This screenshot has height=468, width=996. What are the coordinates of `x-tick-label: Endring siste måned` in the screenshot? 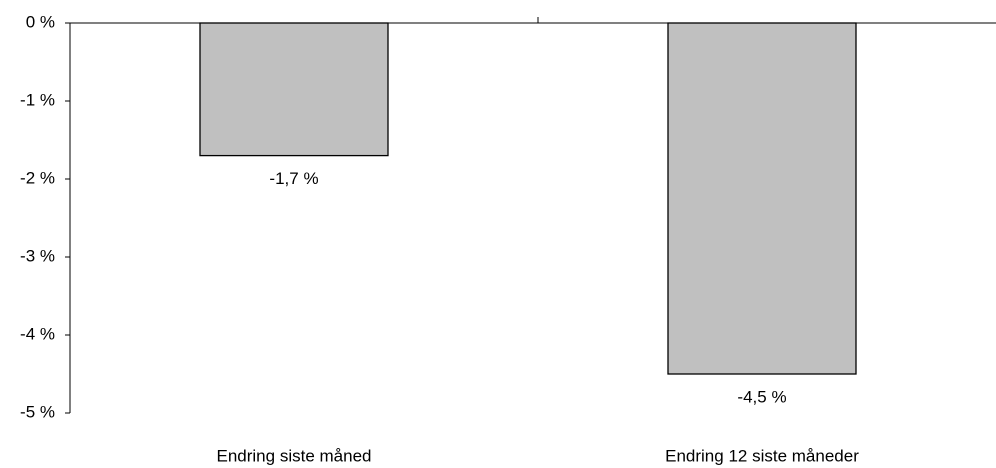 It's located at (294, 455).